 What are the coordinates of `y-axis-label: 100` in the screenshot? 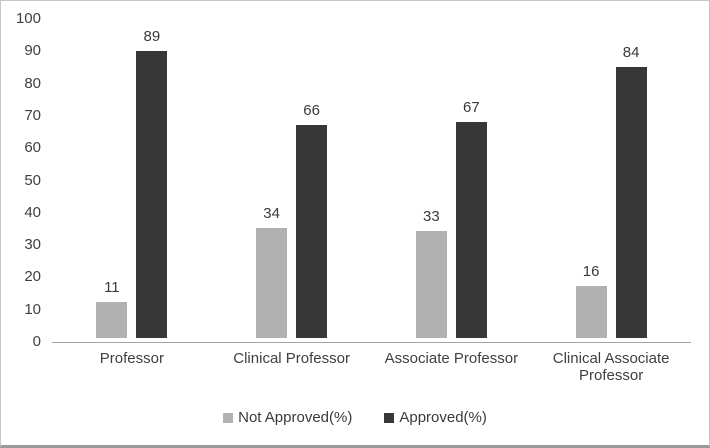 It's located at (28, 18).